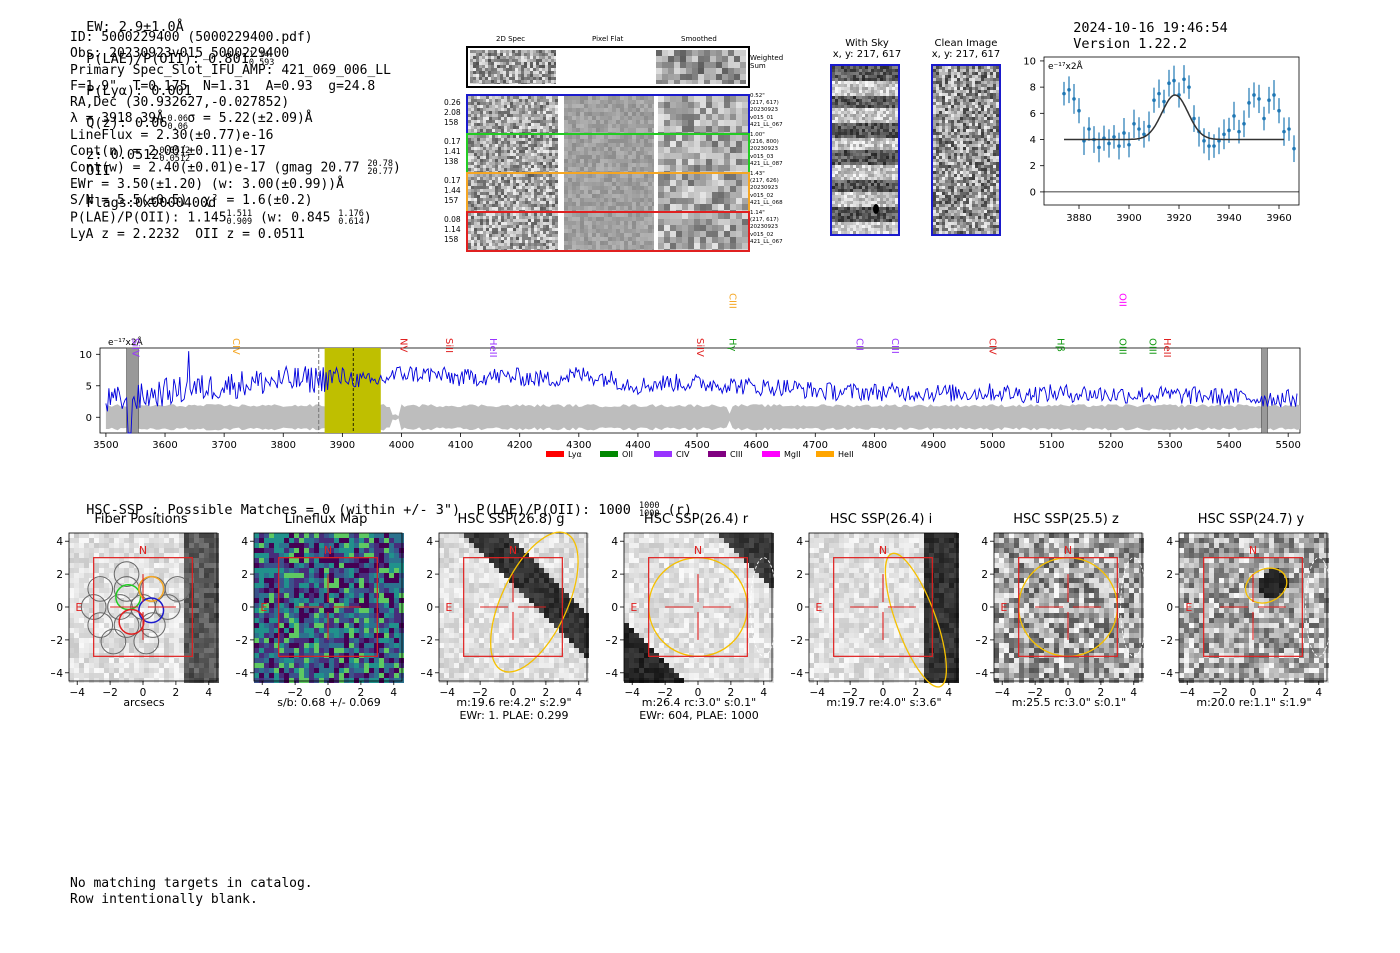 This screenshot has height=953, width=1400. What do you see at coordinates (191, 883) in the screenshot?
I see `footer-line-1: No matching targets in catalog.` at bounding box center [191, 883].